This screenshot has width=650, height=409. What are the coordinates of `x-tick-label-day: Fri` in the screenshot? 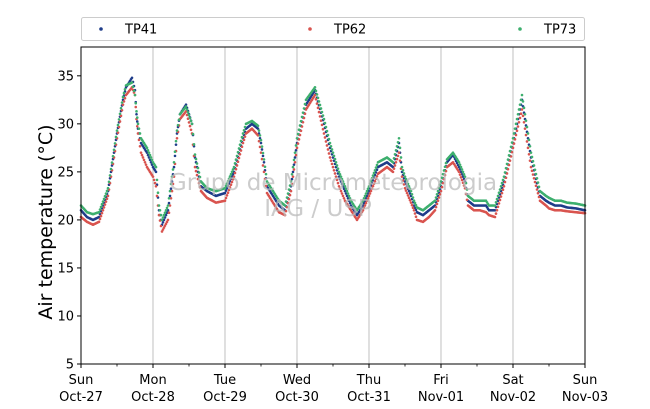 It's located at (441, 380).